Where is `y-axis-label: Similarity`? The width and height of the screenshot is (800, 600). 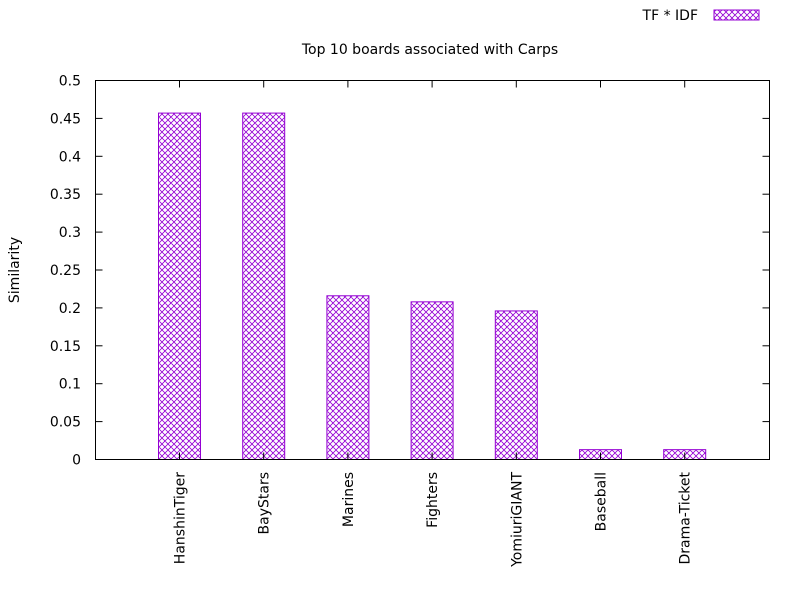
y-axis-label: Similarity is located at coordinates (15, 270).